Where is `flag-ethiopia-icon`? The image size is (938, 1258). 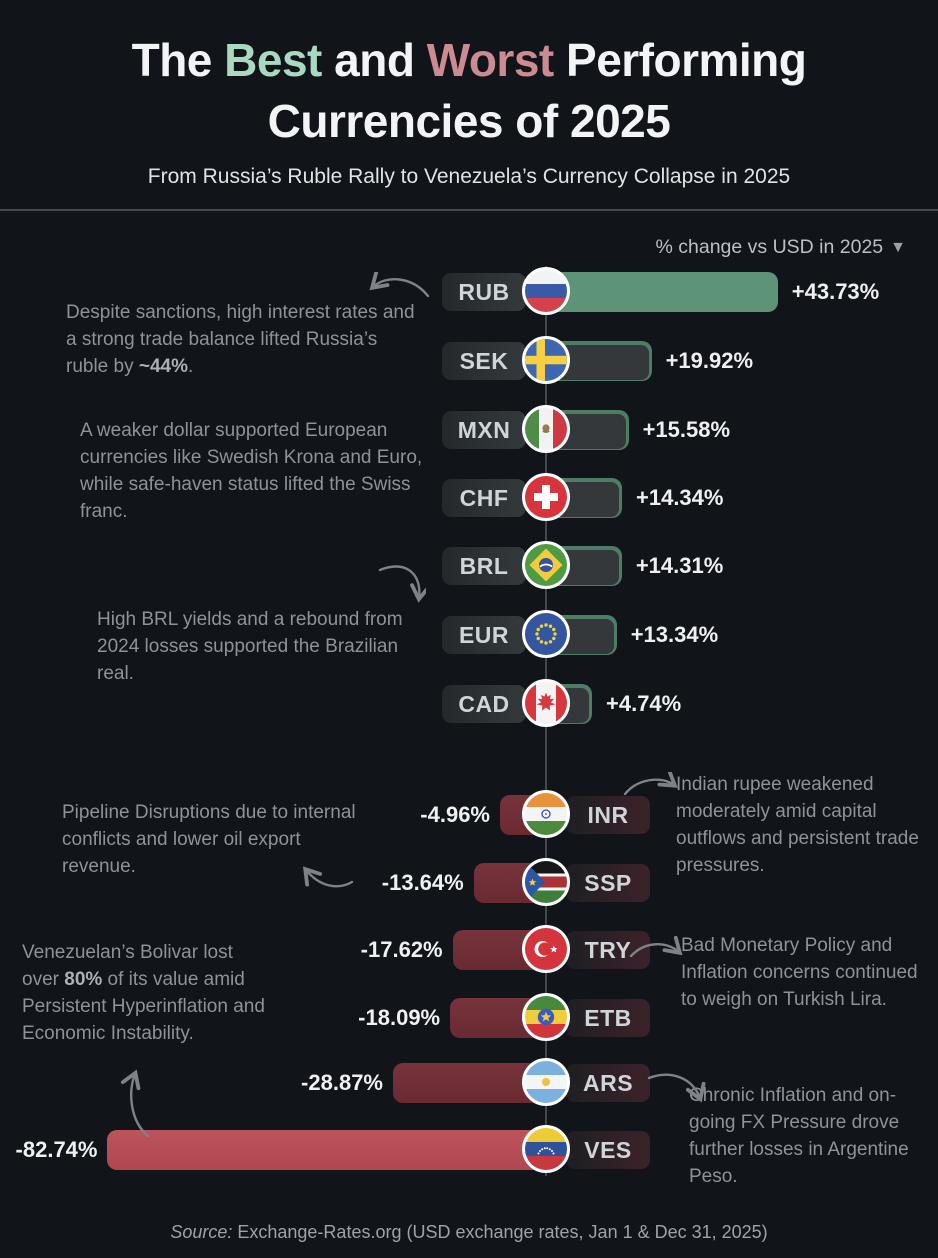 flag-ethiopia-icon is located at coordinates (546, 1017).